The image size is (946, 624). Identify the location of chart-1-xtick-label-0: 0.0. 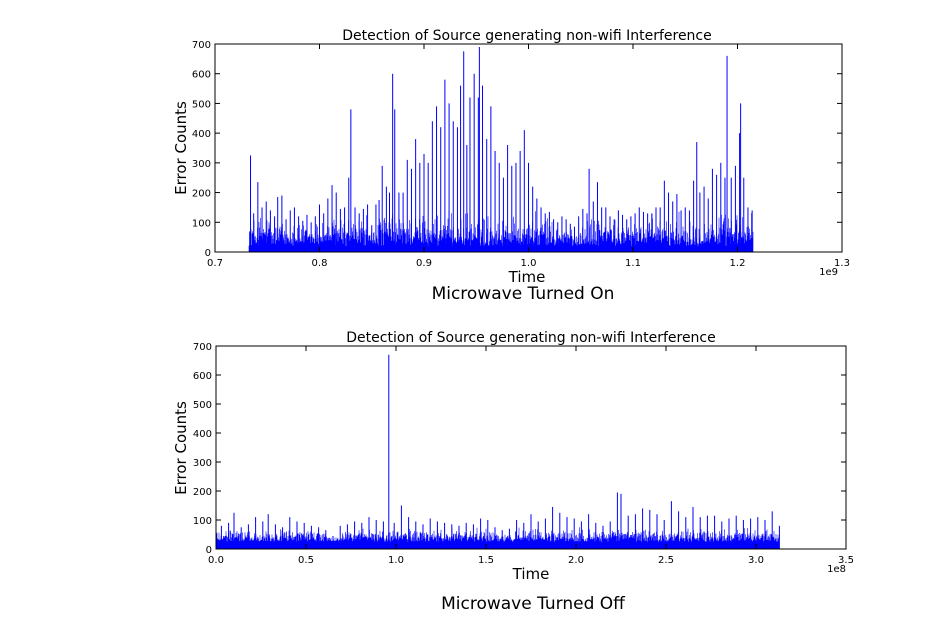
(216, 560).